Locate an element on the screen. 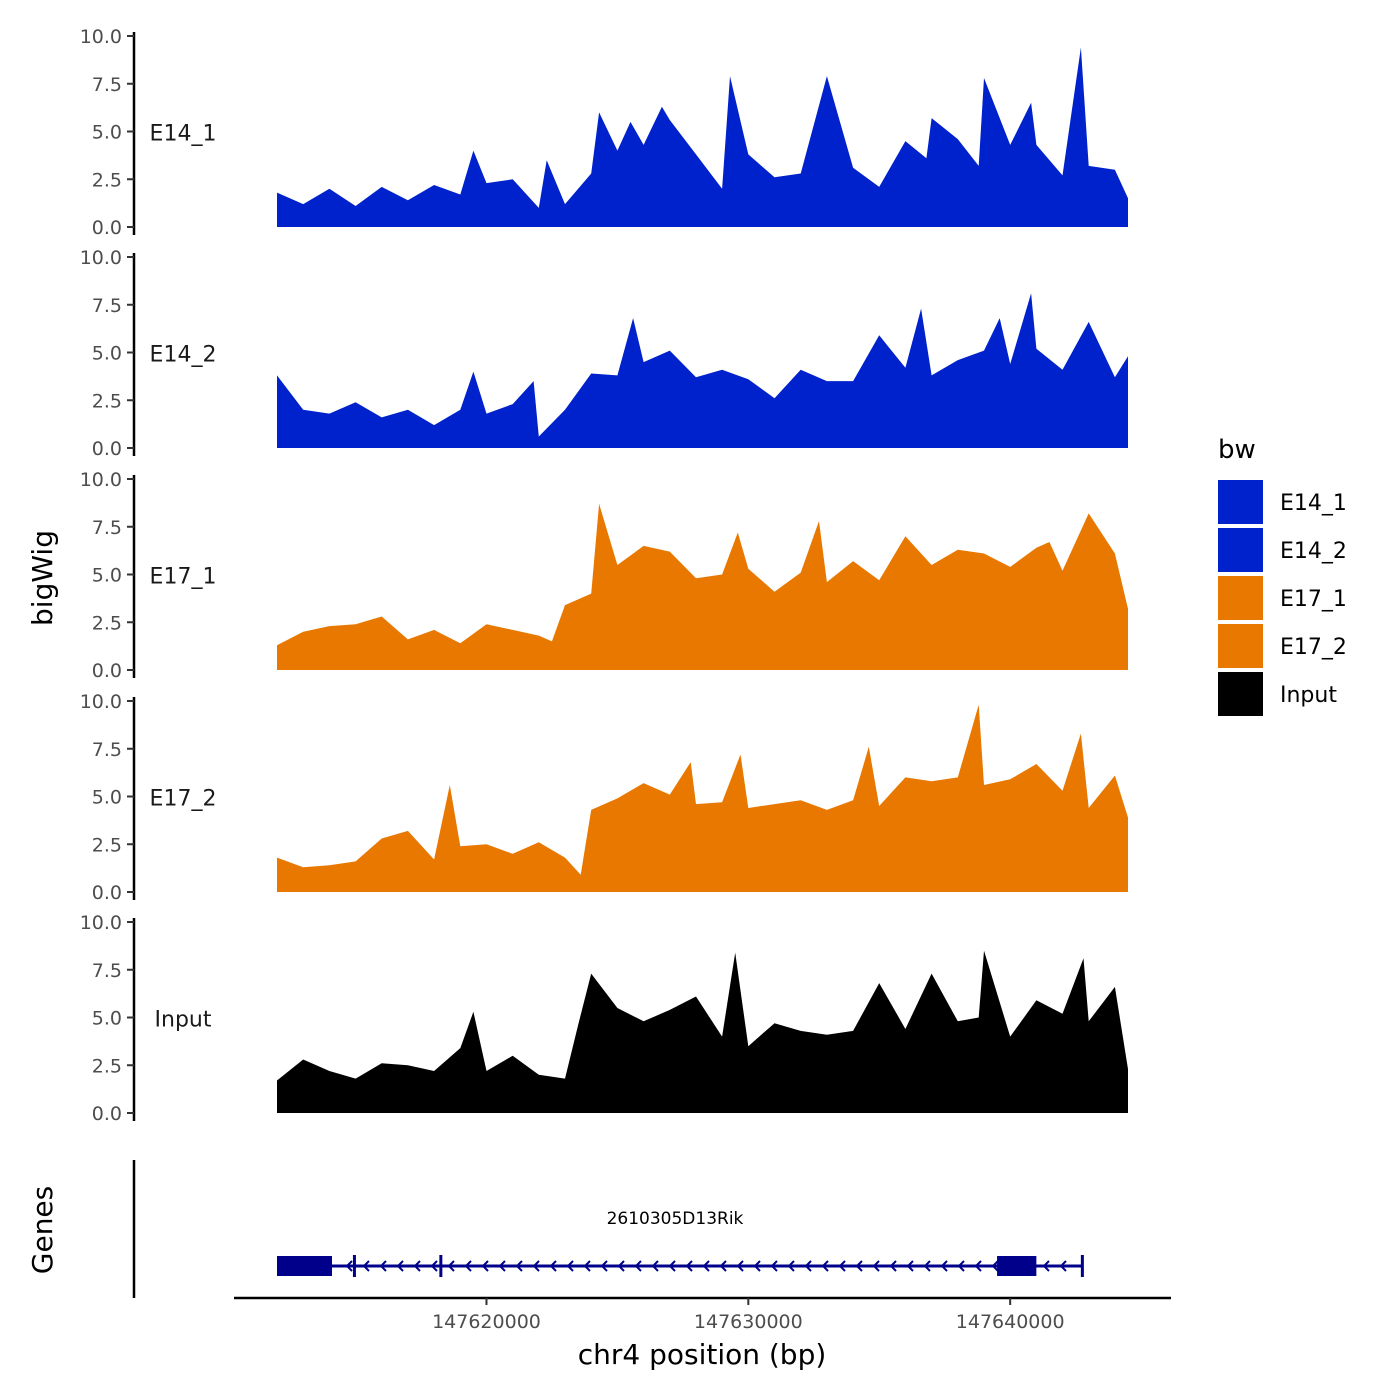 Image resolution: width=1400 pixels, height=1400 pixels. legend: bw E14_1 E14_2 E17_1 E17_2 Input is located at coordinates (1282, 575).